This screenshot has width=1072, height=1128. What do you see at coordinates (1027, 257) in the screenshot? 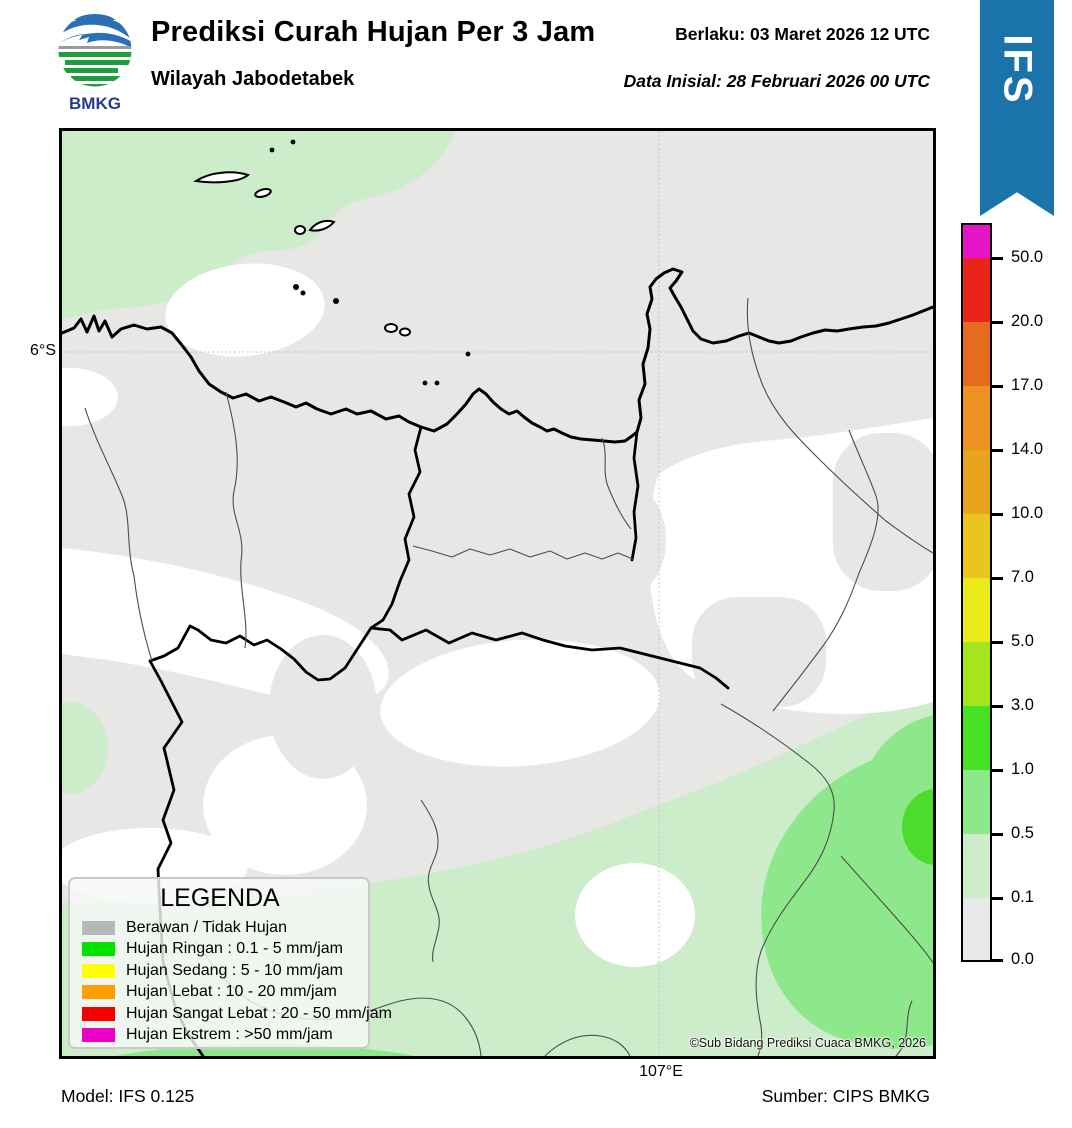
I see `colorbar-tick-label: 50.0` at bounding box center [1027, 257].